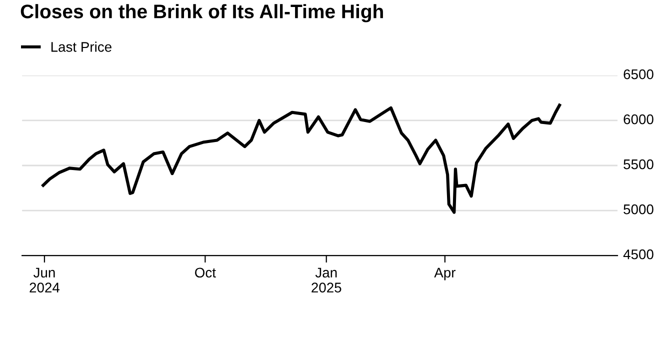 Image resolution: width=669 pixels, height=343 pixels. Describe the element at coordinates (45, 280) in the screenshot. I see `x-tick-label: Jun 2024` at that location.